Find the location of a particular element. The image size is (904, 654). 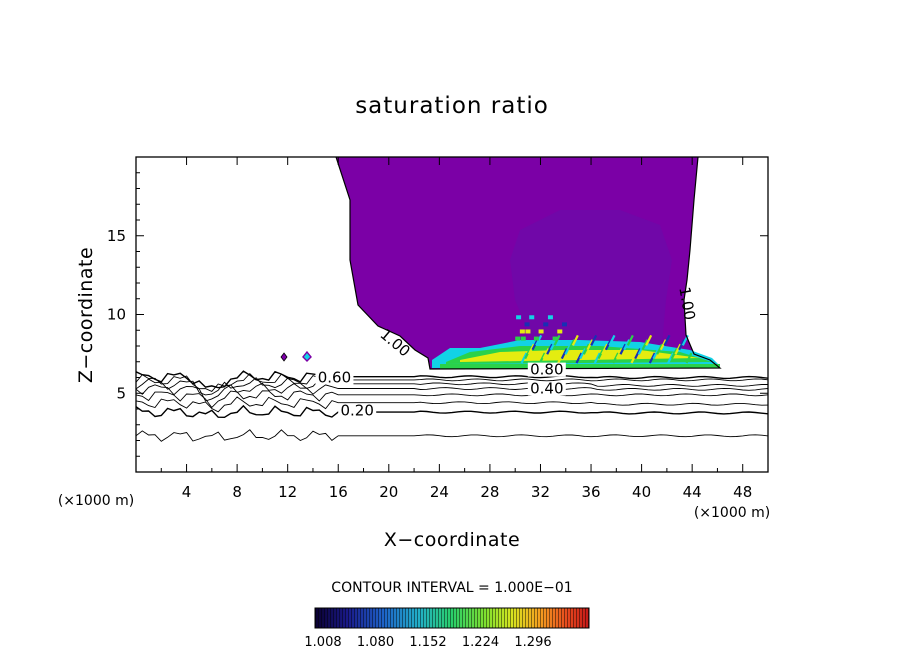

convective-cells is located at coordinates (604, 339).